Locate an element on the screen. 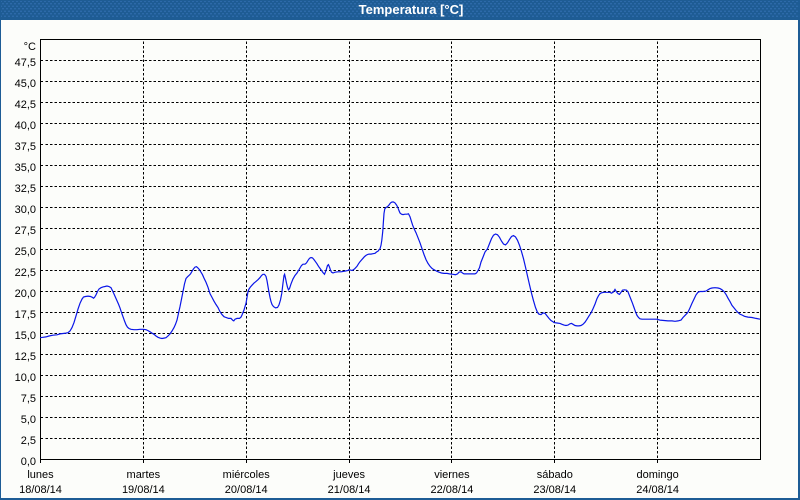  svg-text: 23/08/14 is located at coordinates (554, 490).